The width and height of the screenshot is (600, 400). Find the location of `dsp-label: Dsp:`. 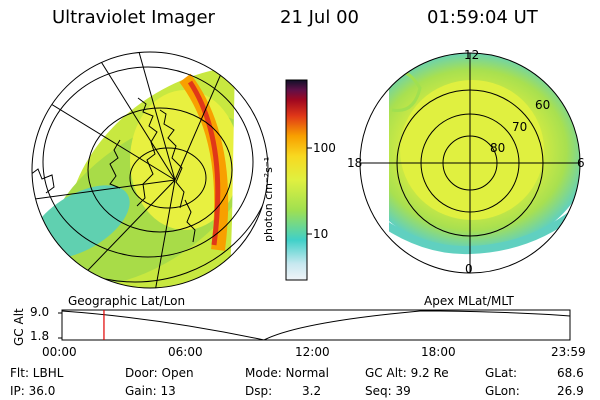

dsp-label: Dsp: is located at coordinates (259, 391).